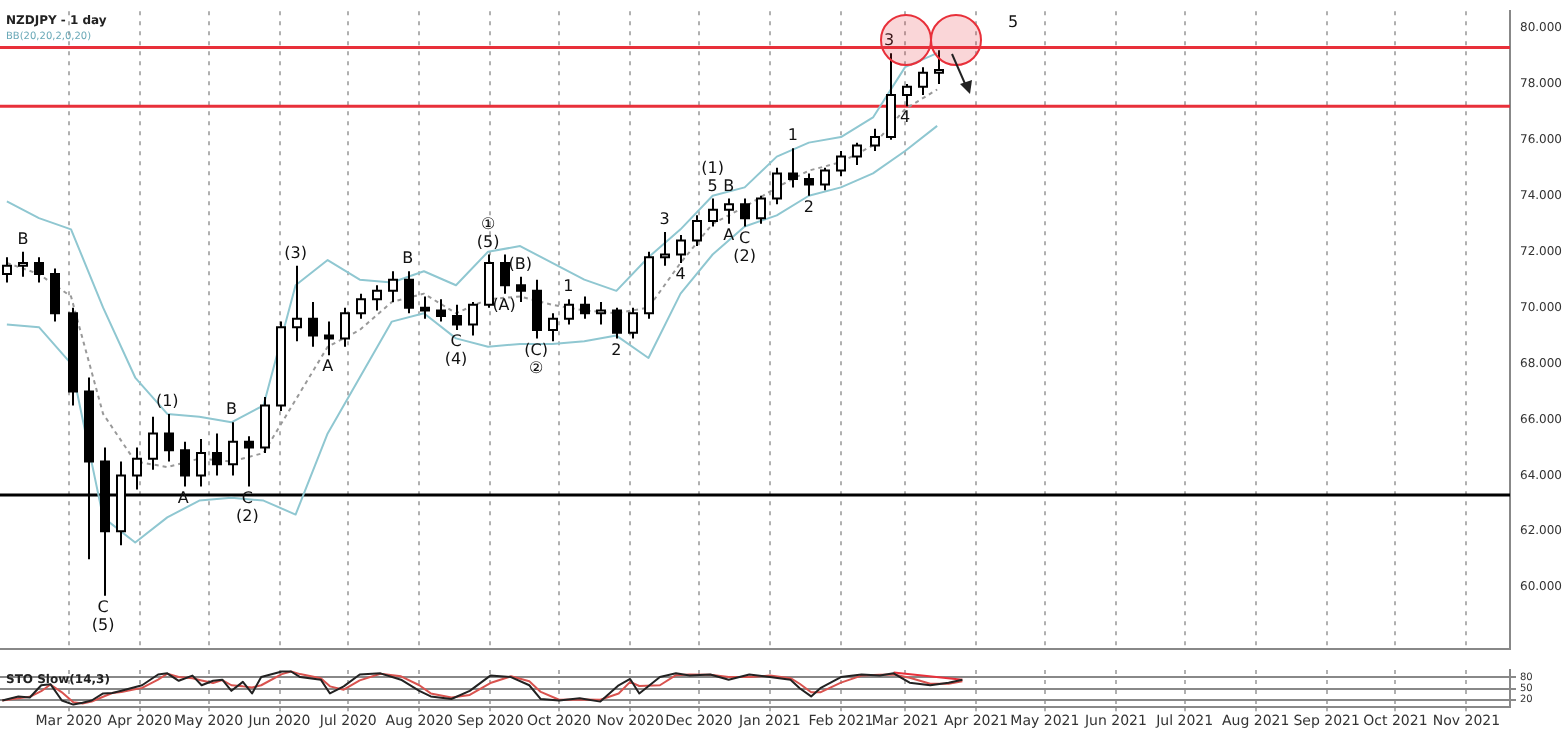  What do you see at coordinates (536, 367) in the screenshot?
I see `annotation: ②` at bounding box center [536, 367].